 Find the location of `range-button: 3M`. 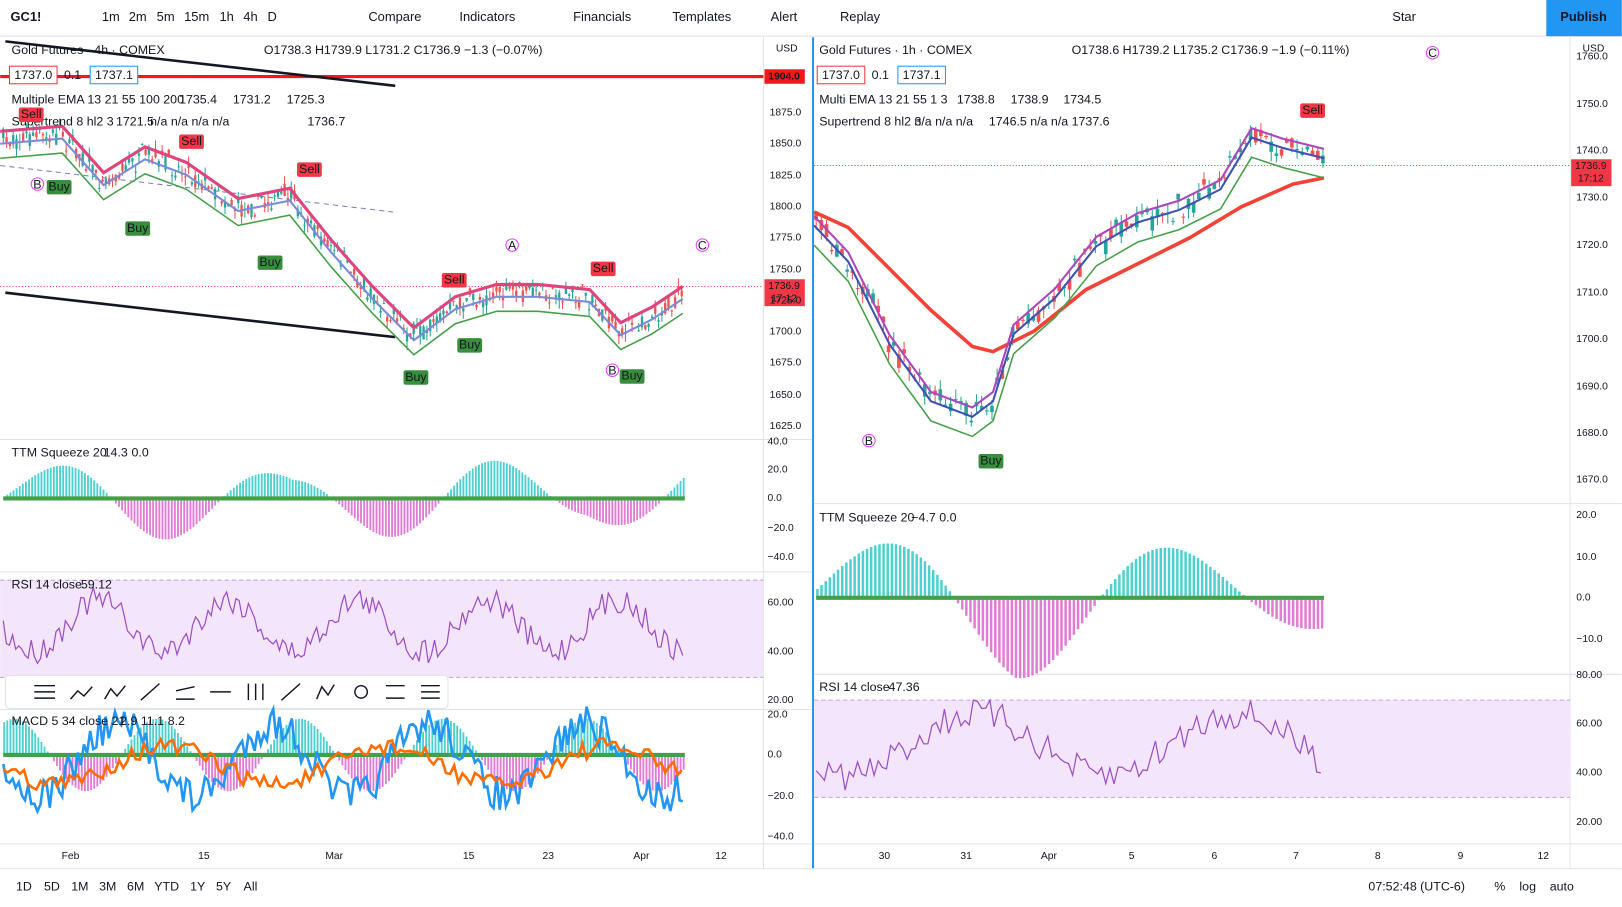

range-button: 3M is located at coordinates (107, 887).